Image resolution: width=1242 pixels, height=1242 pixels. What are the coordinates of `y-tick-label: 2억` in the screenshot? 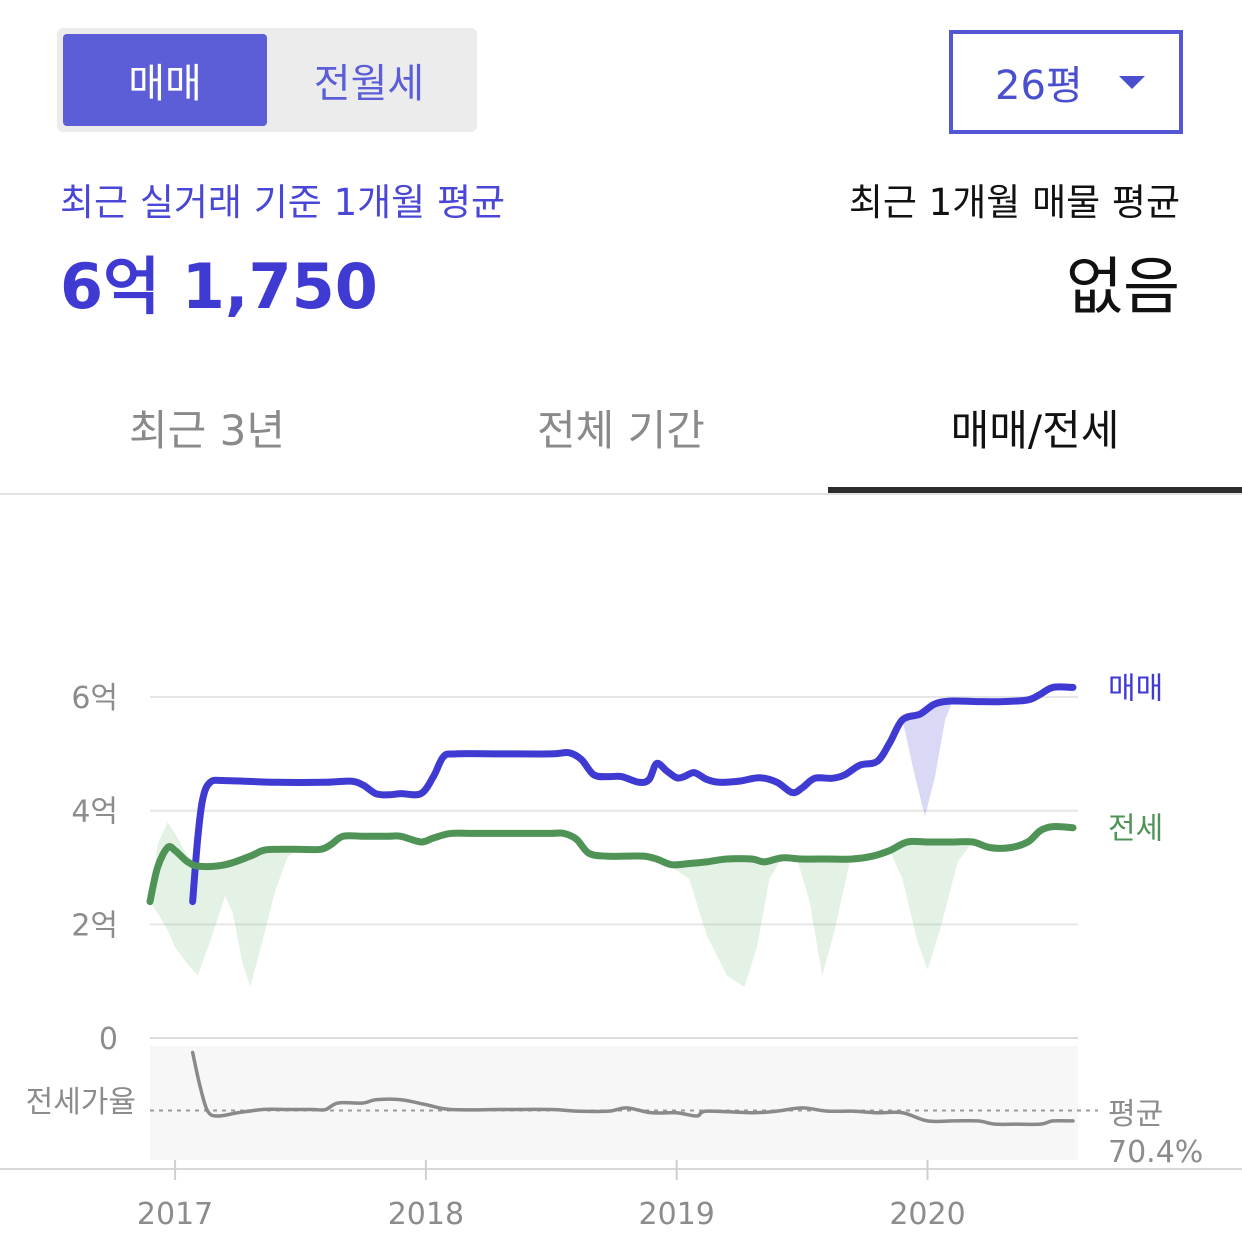 It's located at (94, 925).